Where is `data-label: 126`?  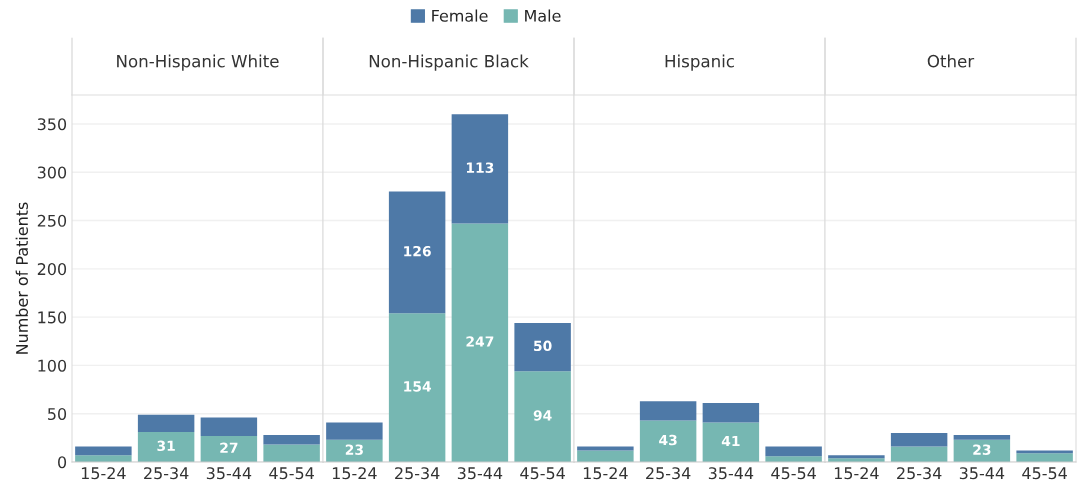
data-label: 126 is located at coordinates (417, 251).